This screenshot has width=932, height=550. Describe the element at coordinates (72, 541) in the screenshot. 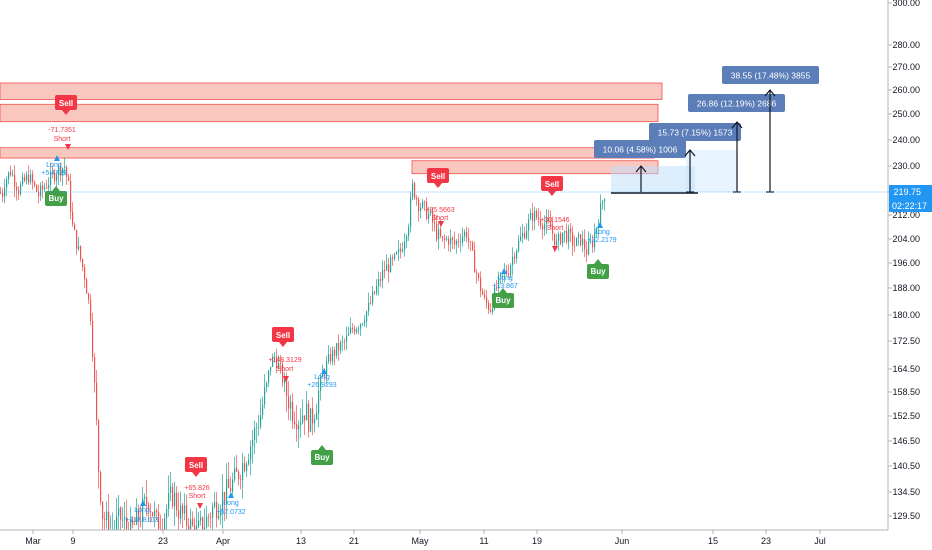

I see `time-tick-label: 9` at that location.